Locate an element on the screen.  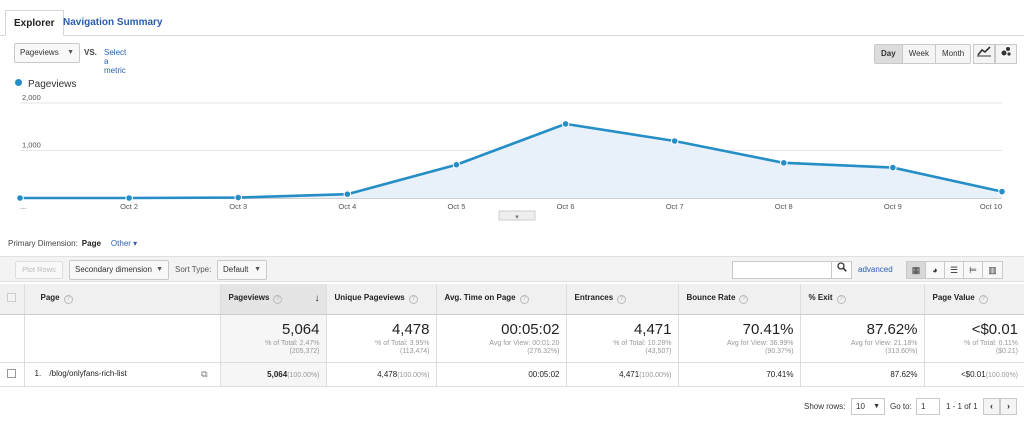
total-page-value: <$0.01% of Total: 0.11% ($0.21) is located at coordinates (974, 338).